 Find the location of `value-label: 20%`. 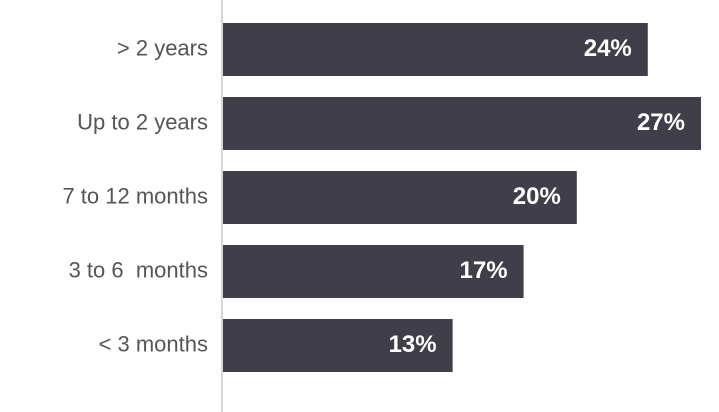

value-label: 20% is located at coordinates (537, 196).